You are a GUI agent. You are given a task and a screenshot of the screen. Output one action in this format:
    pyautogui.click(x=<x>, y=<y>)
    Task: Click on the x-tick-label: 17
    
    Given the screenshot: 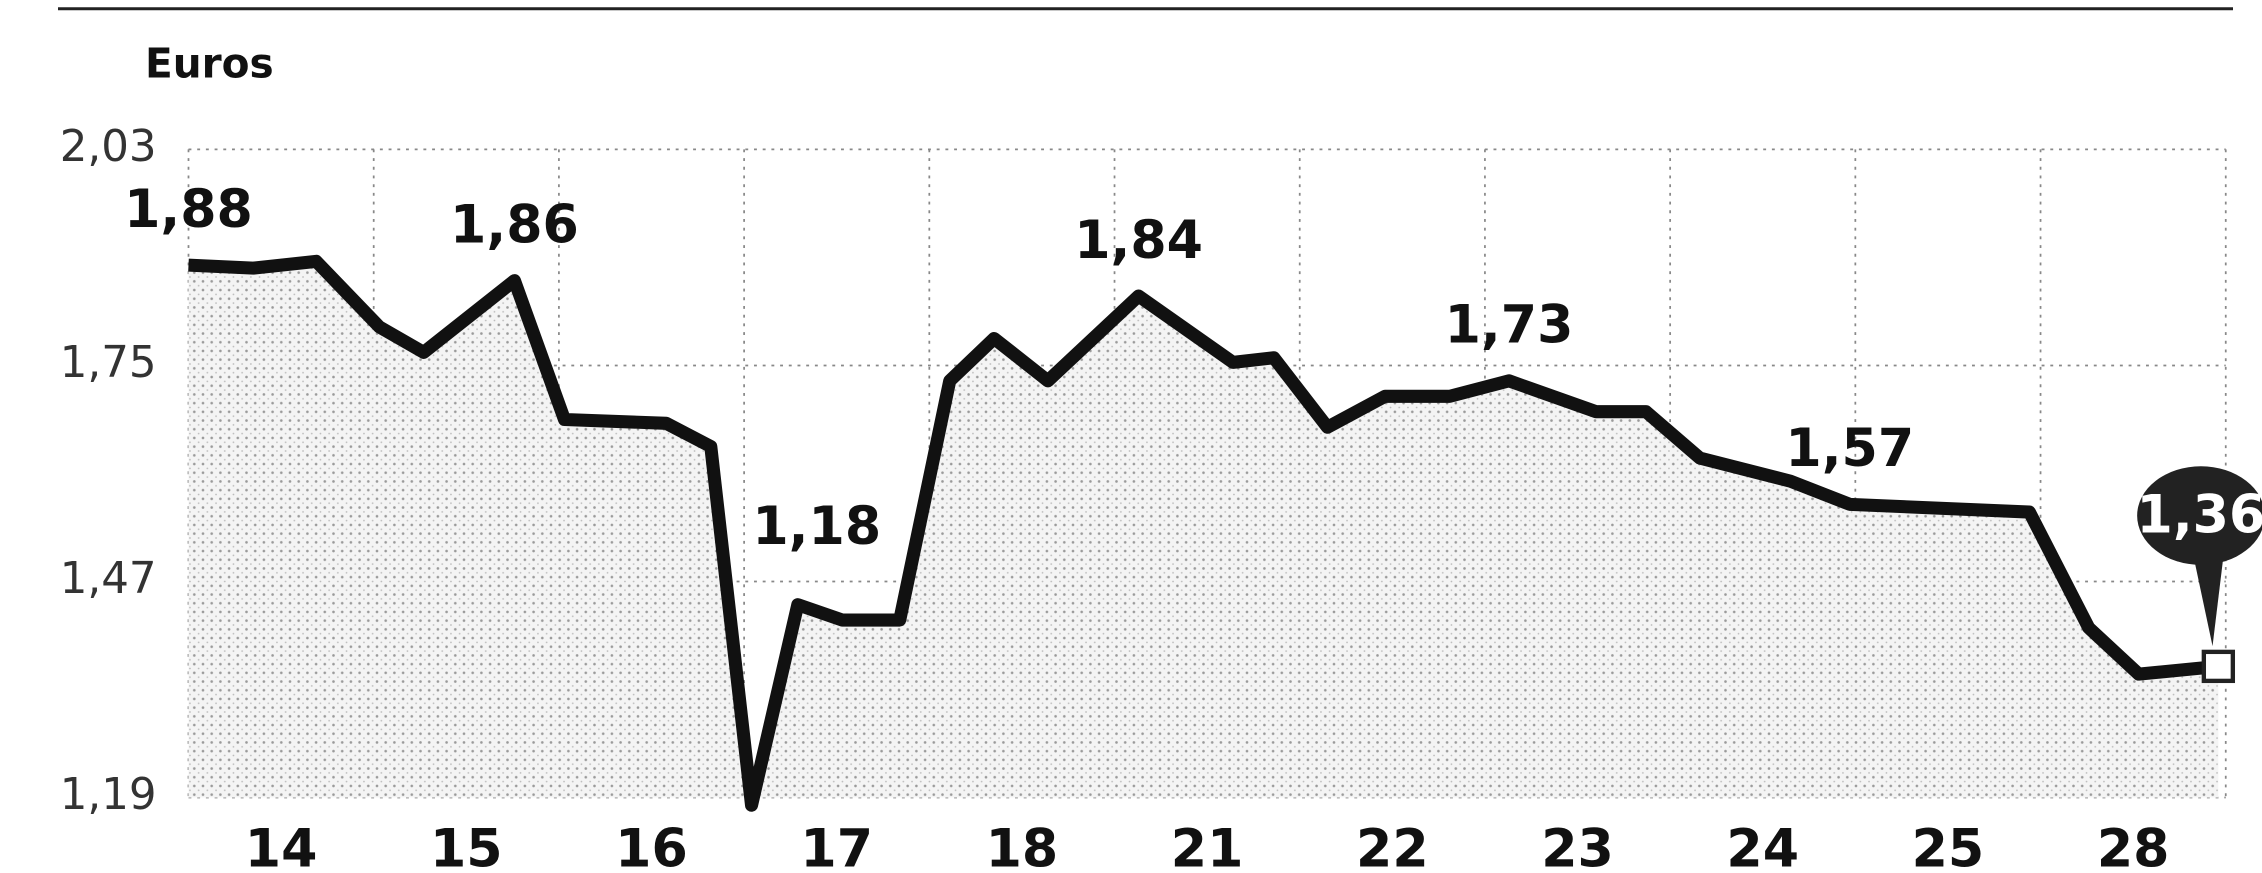 What is the action you would take?
    pyautogui.click(x=836, y=846)
    